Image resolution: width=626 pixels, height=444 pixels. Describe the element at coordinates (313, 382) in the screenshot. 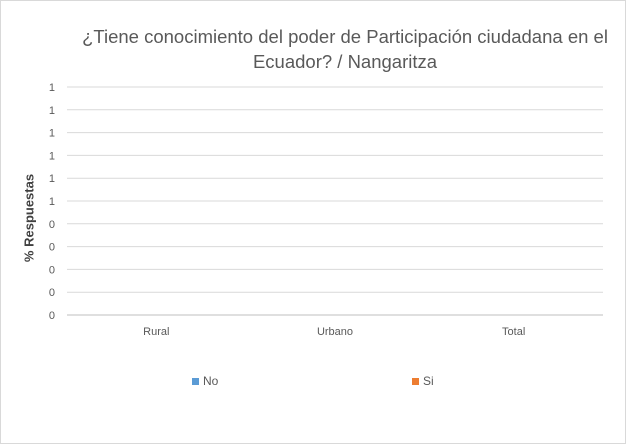

I see `legend: No Si` at that location.